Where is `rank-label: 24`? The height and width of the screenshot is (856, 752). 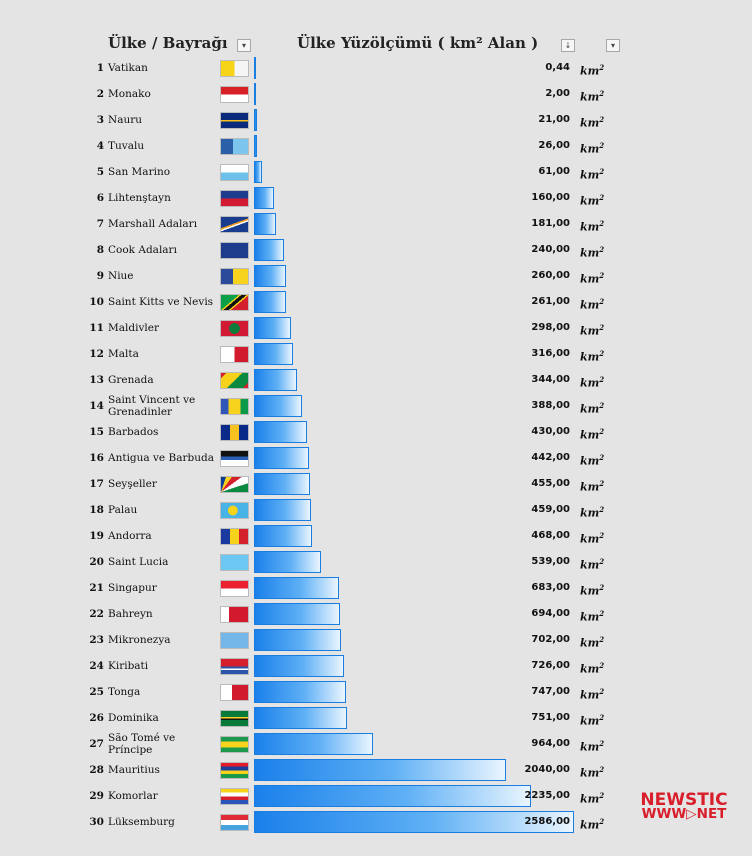
rank-label: 24 is located at coordinates (96, 666).